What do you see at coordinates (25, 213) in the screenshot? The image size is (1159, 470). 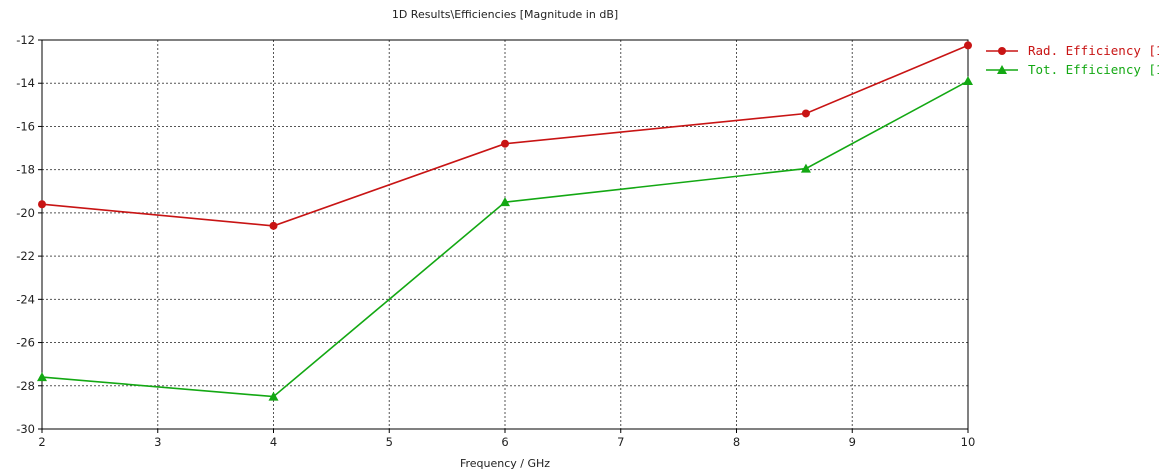 I see `y-tick-label: -20` at bounding box center [25, 213].